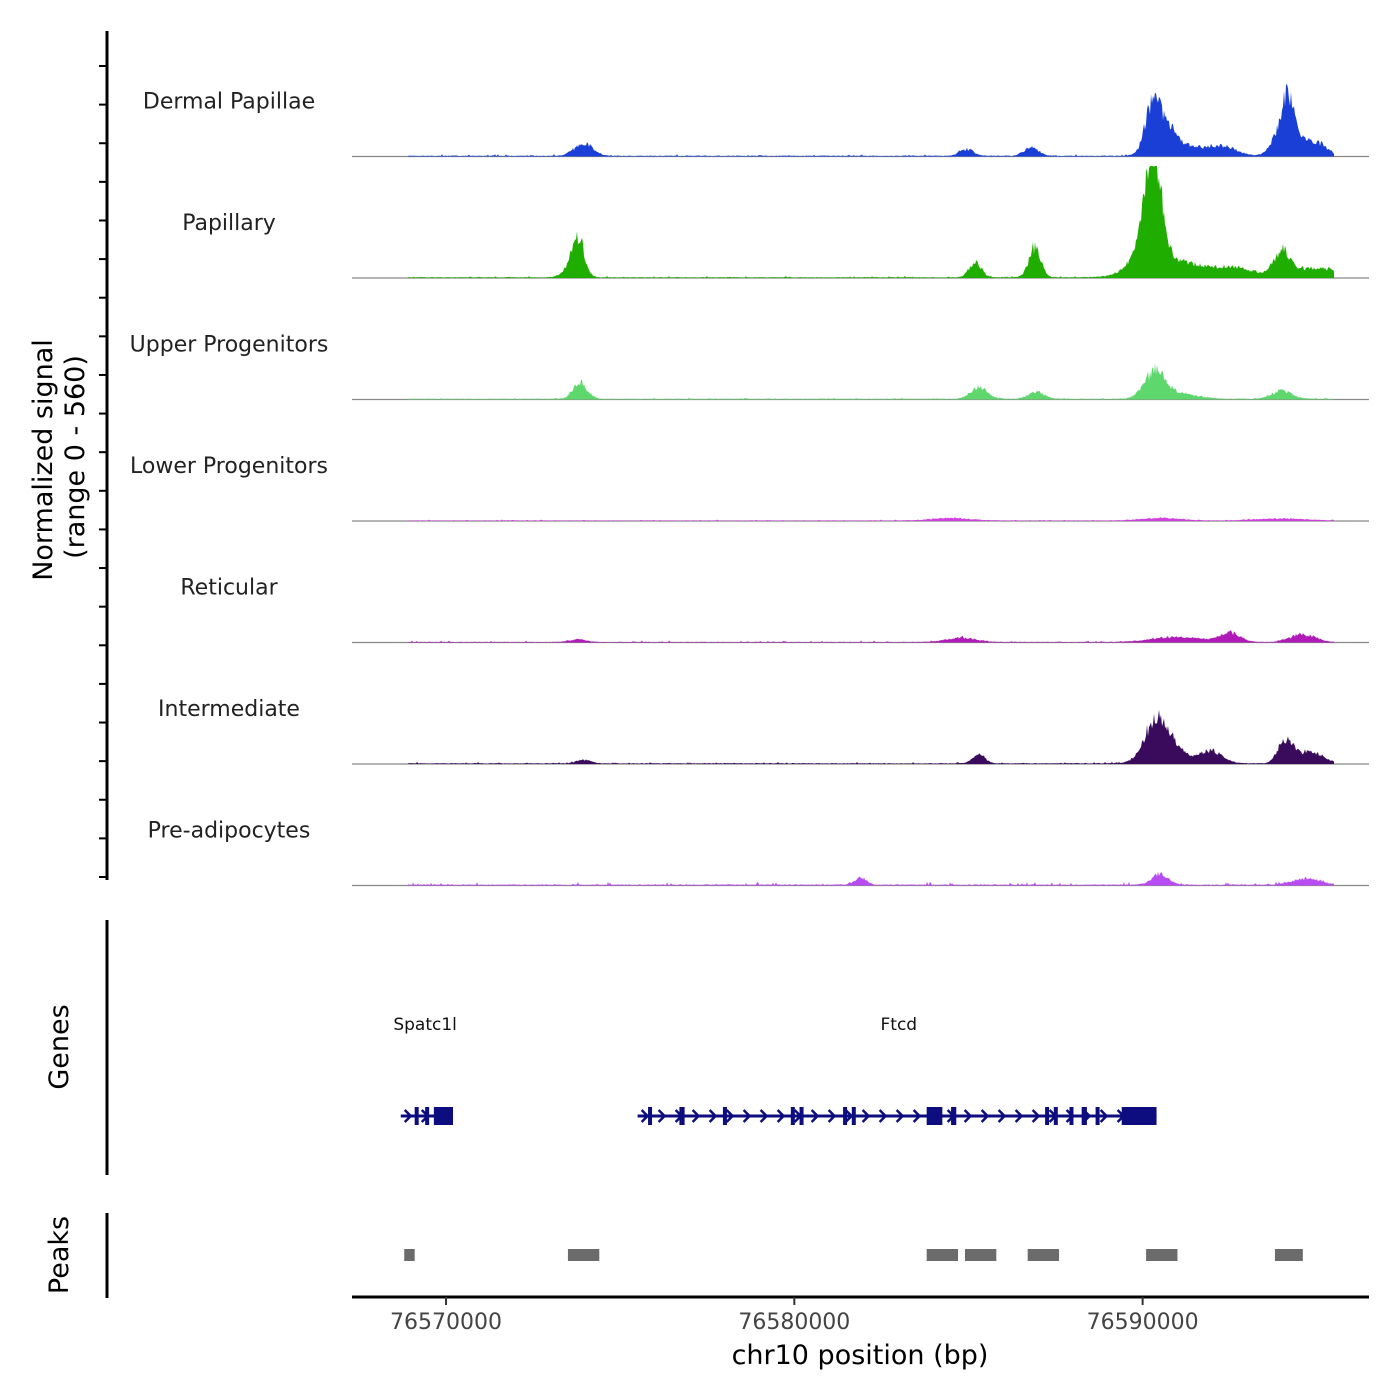  What do you see at coordinates (446, 1322) in the screenshot?
I see `x-tick-label: 76570000` at bounding box center [446, 1322].